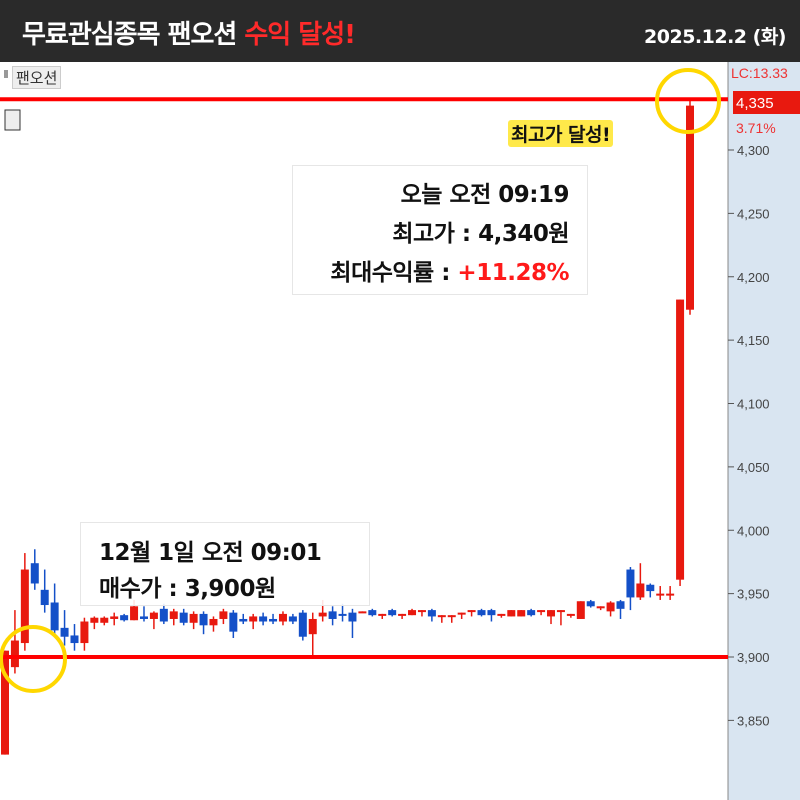  Describe the element at coordinates (688, 101) in the screenshot. I see `high-circle` at that location.